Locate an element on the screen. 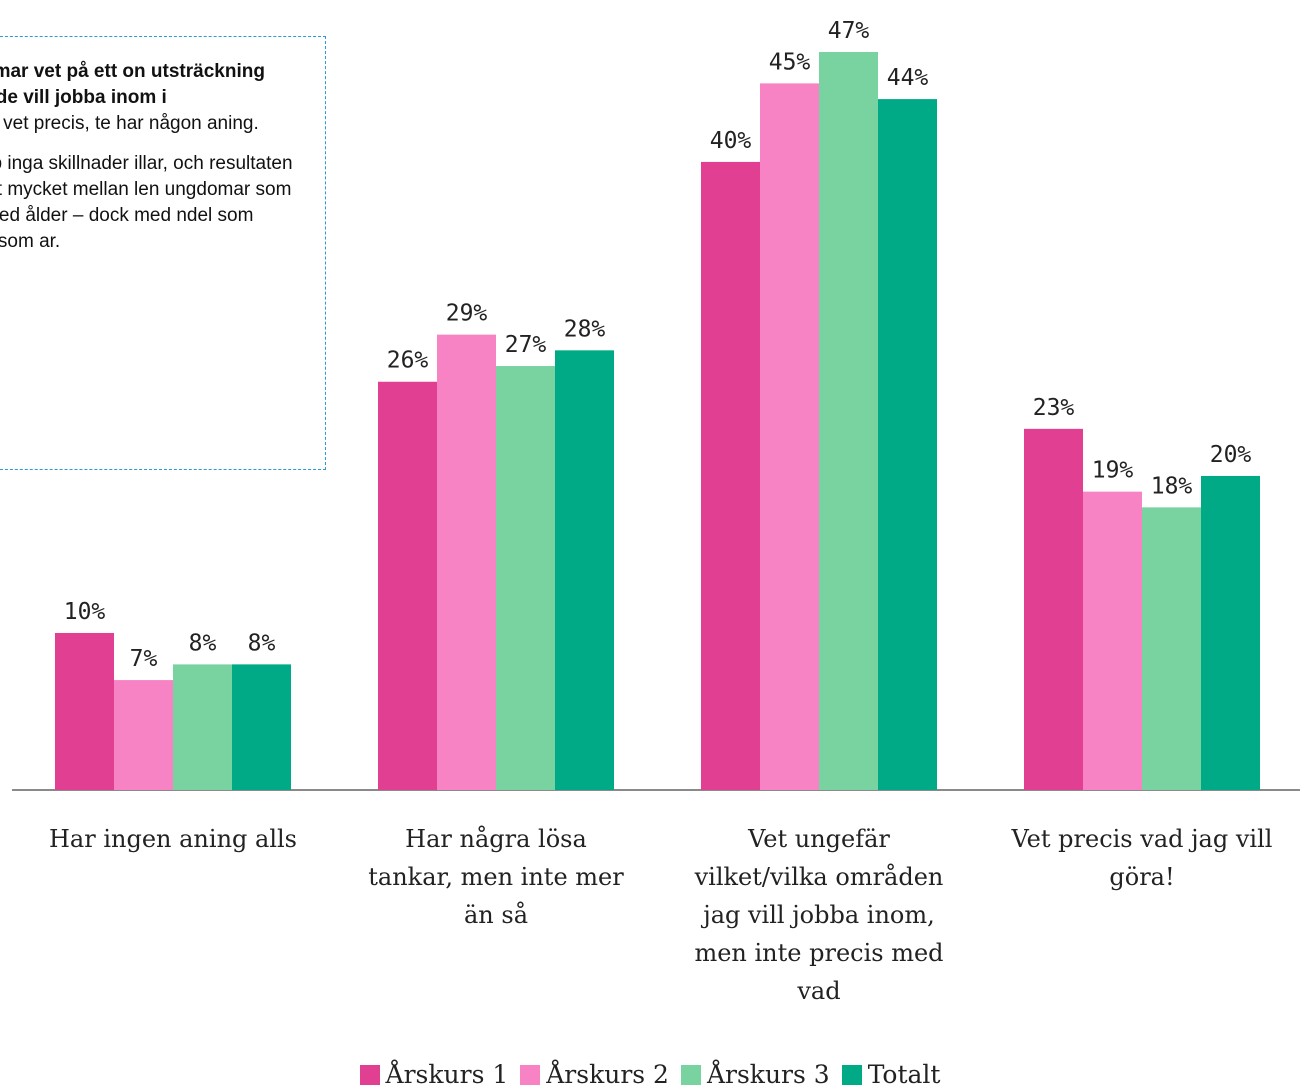 Image resolution: width=1300 pixels, height=1089 pixels. category-label-line: Har några lösa is located at coordinates (496, 839).